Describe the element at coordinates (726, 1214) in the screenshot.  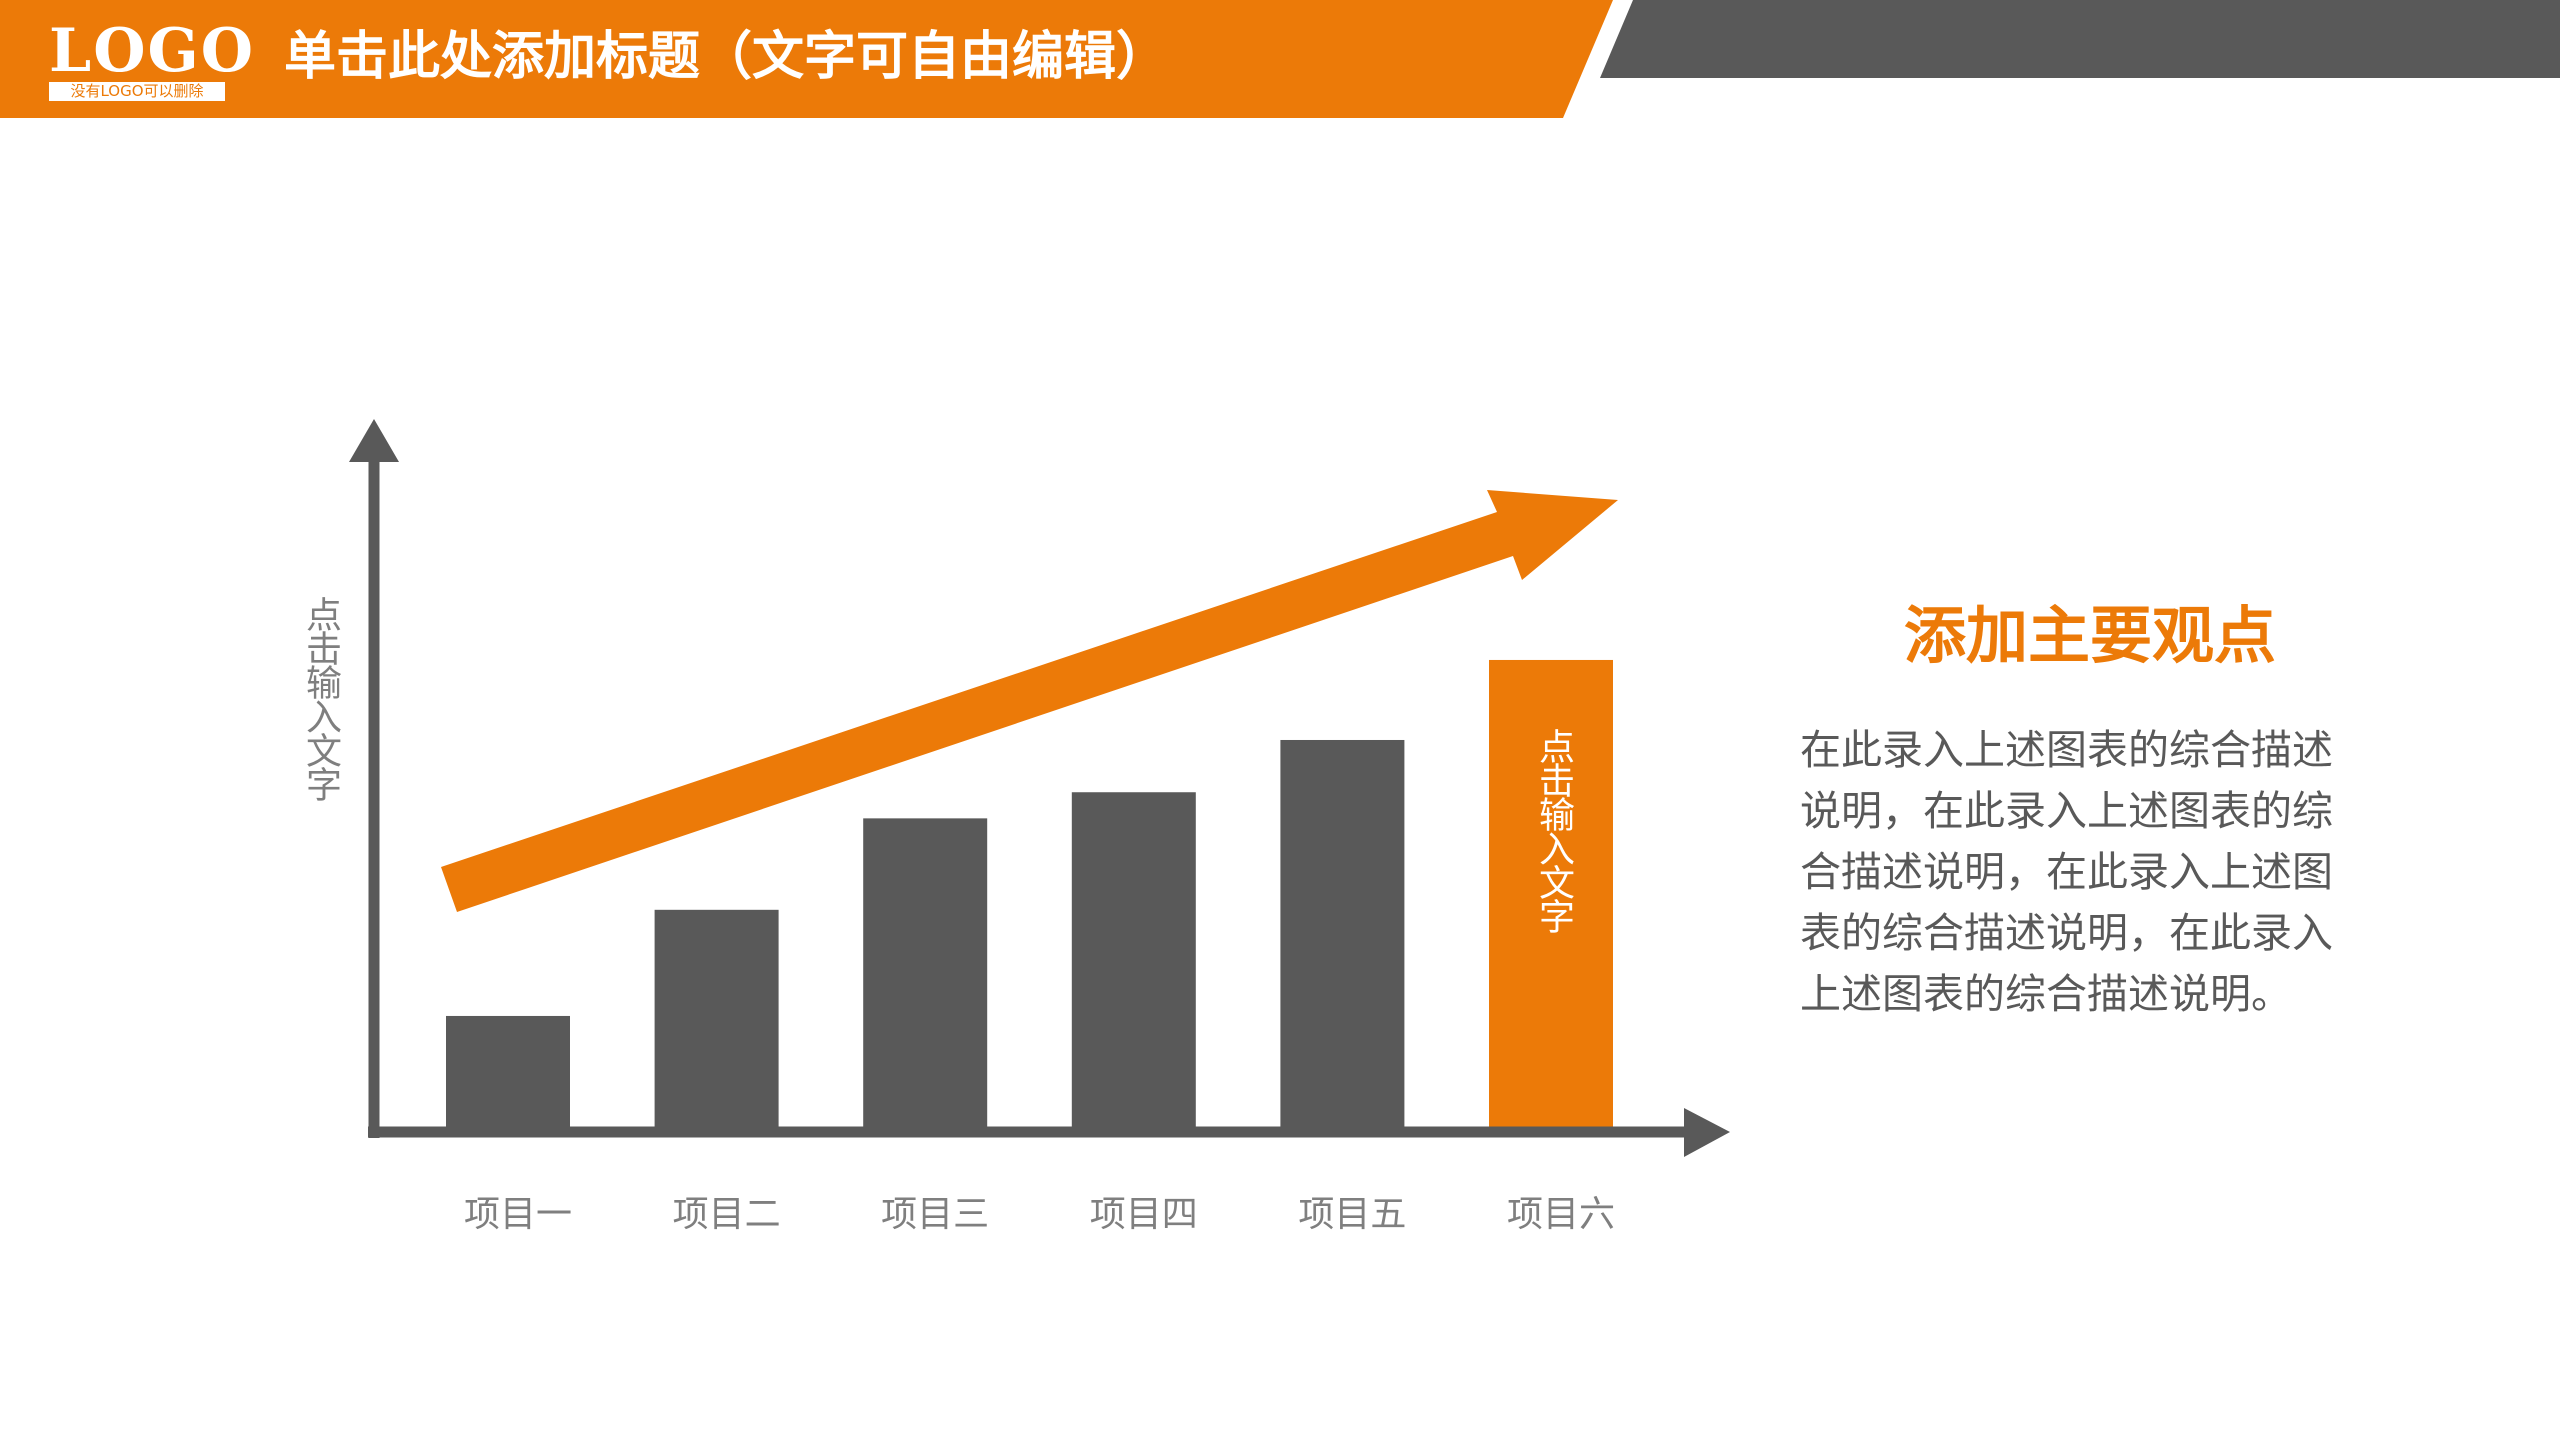
I see `x-tick-label: 项目二` at that location.